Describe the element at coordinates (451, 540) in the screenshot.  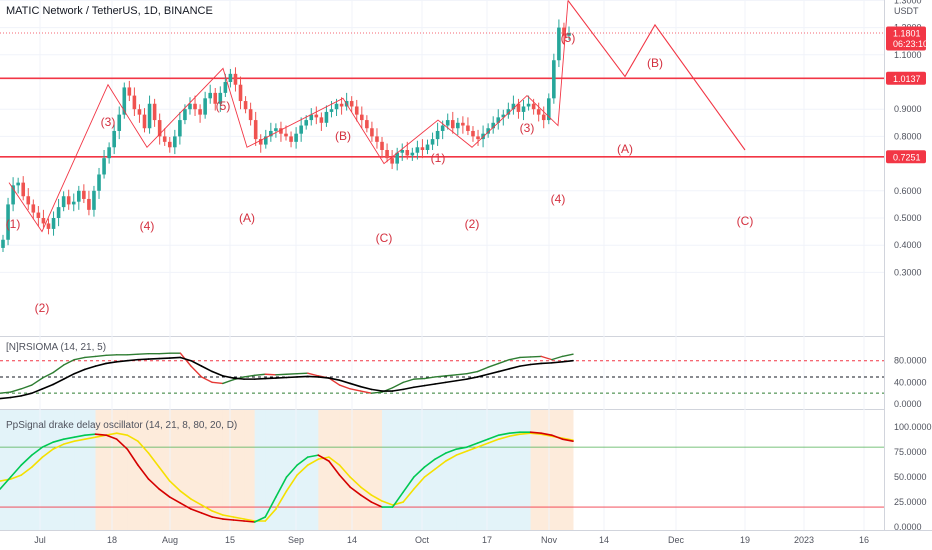
I see `time-axis: Jul 18 Aug 15 Sep 14 Oct 17 Nov 14 Dec 19 2023 16` at that location.